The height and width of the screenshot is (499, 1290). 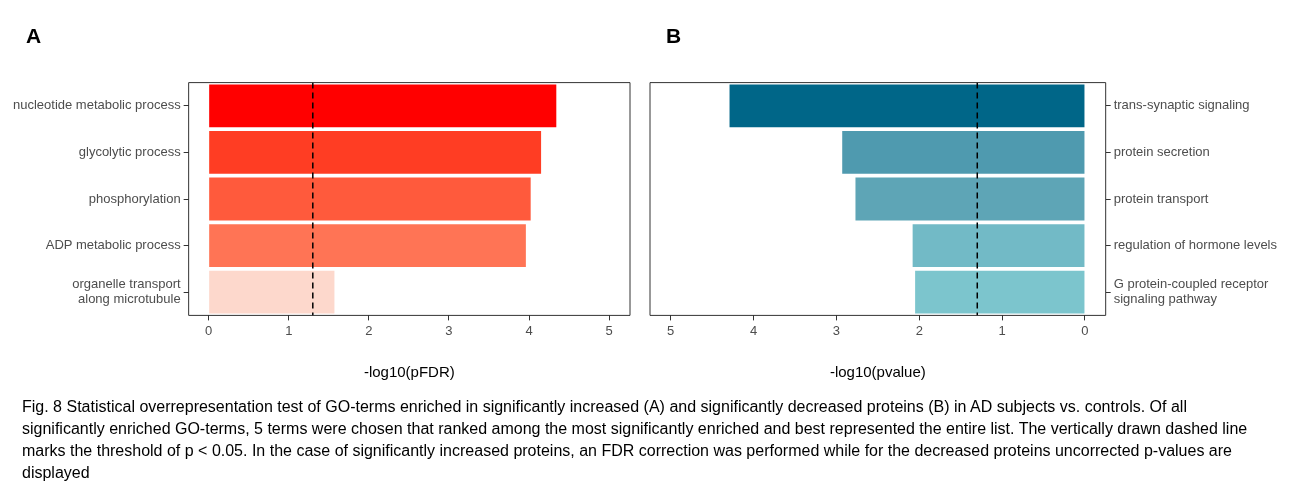 I want to click on y-tick-label: G protein-coupled receptor signaling pathway, so click(x=1191, y=291).